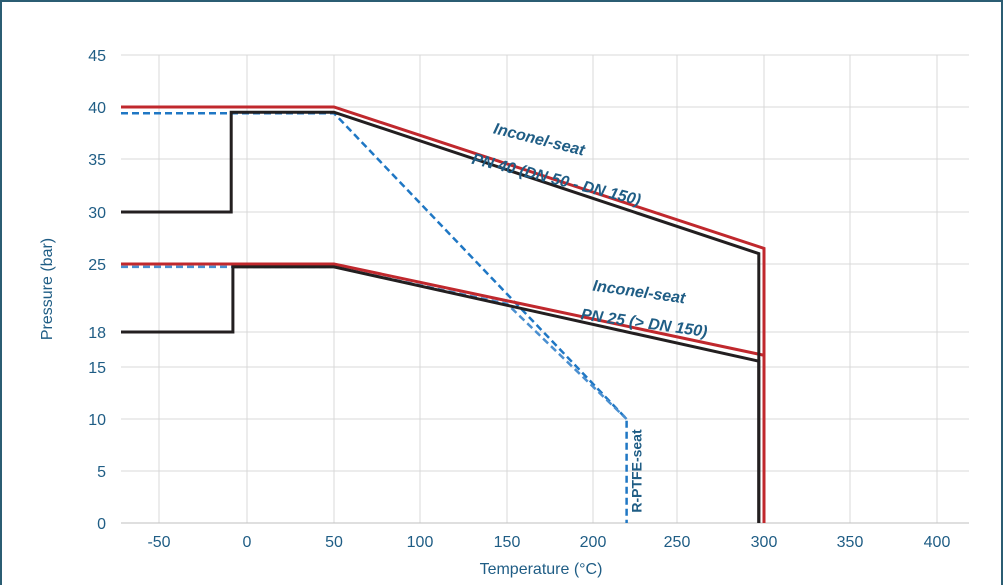 Image resolution: width=1003 pixels, height=587 pixels. I want to click on y-tick-label: 5, so click(101, 472).